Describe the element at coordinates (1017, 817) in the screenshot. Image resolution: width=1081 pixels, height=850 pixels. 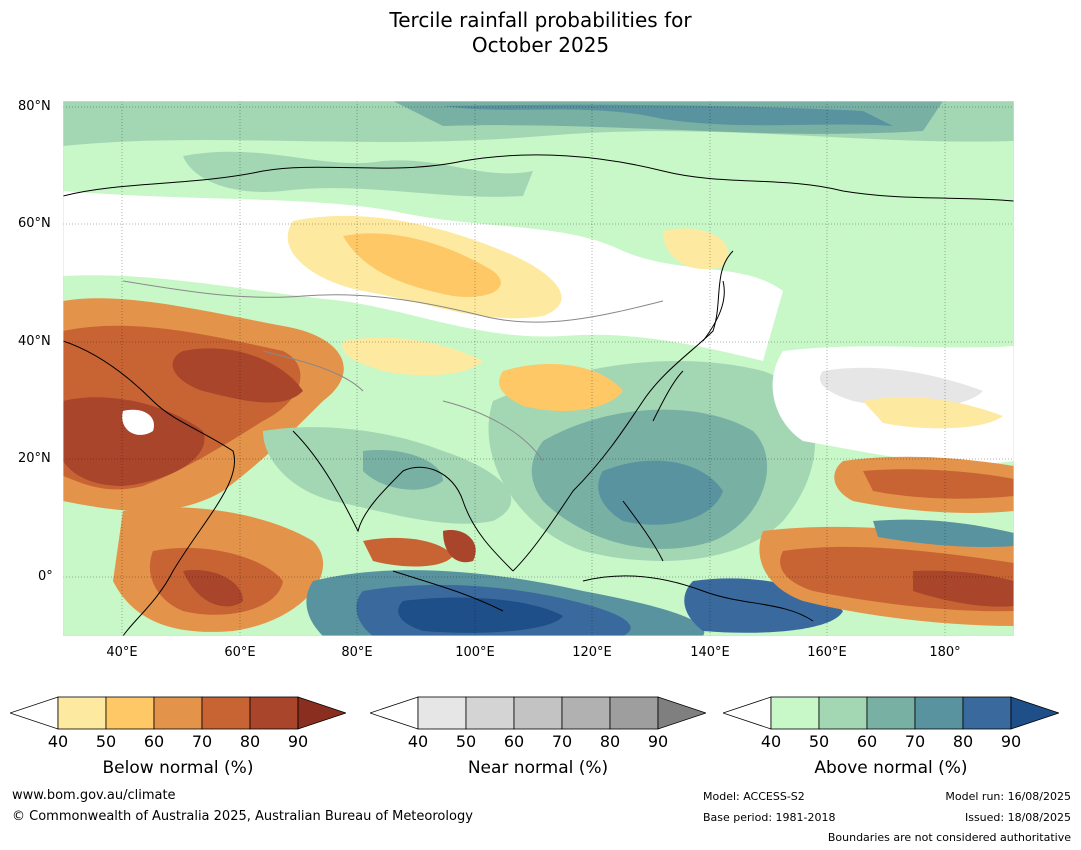
I see `issued-info: Issued: 18/08/2025` at that location.